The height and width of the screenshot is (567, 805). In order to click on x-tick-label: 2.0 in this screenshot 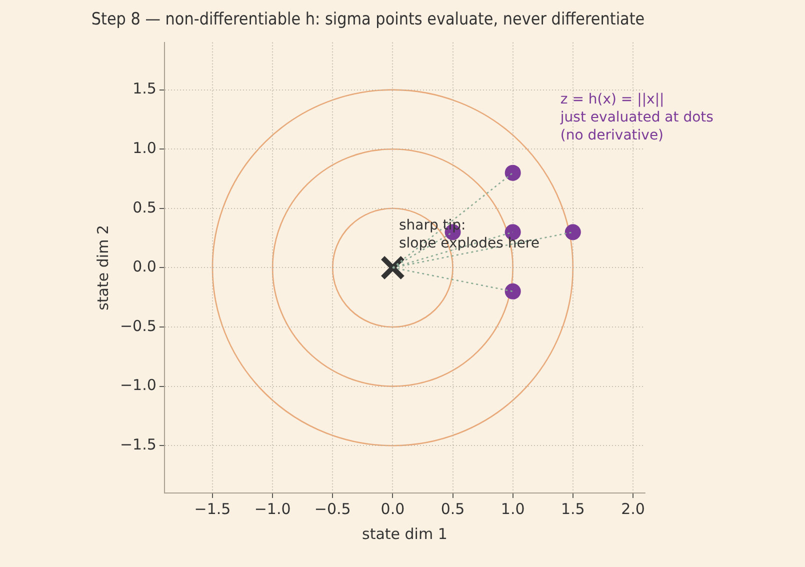, I will do `click(633, 509)`.